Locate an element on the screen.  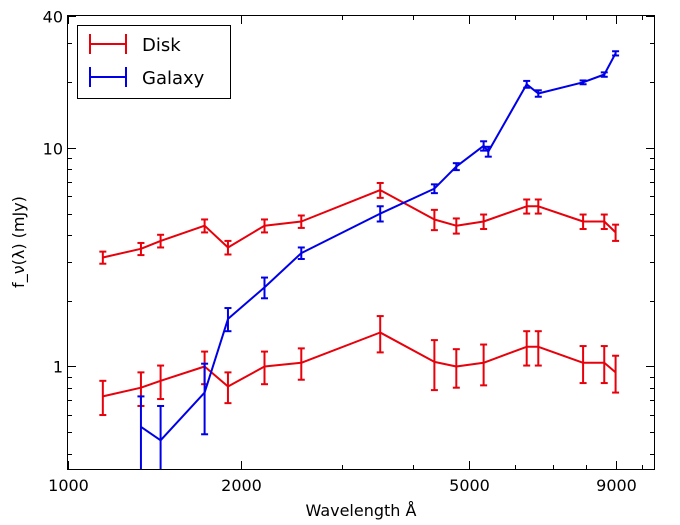
legend-label-galaxy: Galaxy is located at coordinates (173, 78).